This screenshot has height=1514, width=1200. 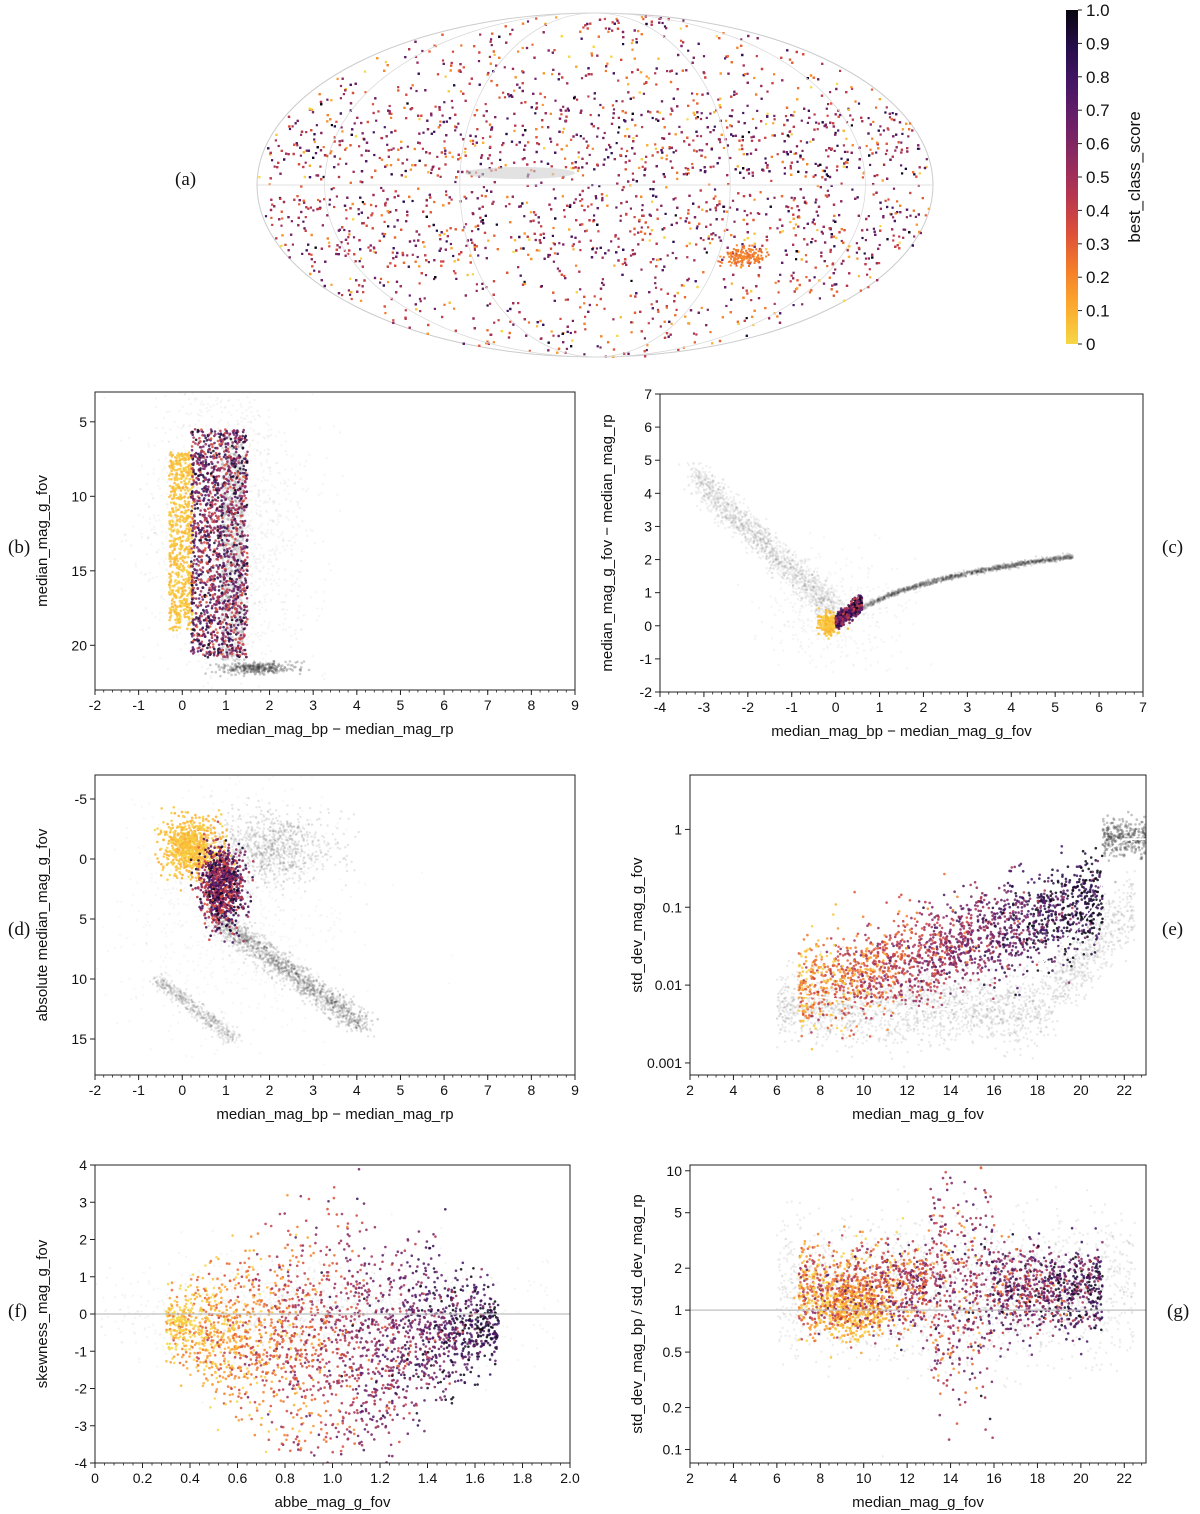 I want to click on colorbar-gradient, so click(x=1072, y=177).